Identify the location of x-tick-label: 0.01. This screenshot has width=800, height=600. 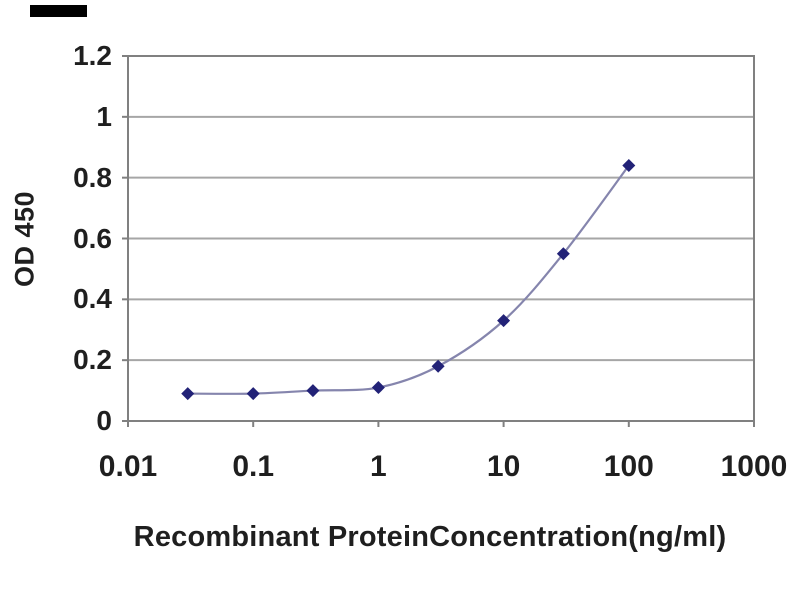
(128, 466).